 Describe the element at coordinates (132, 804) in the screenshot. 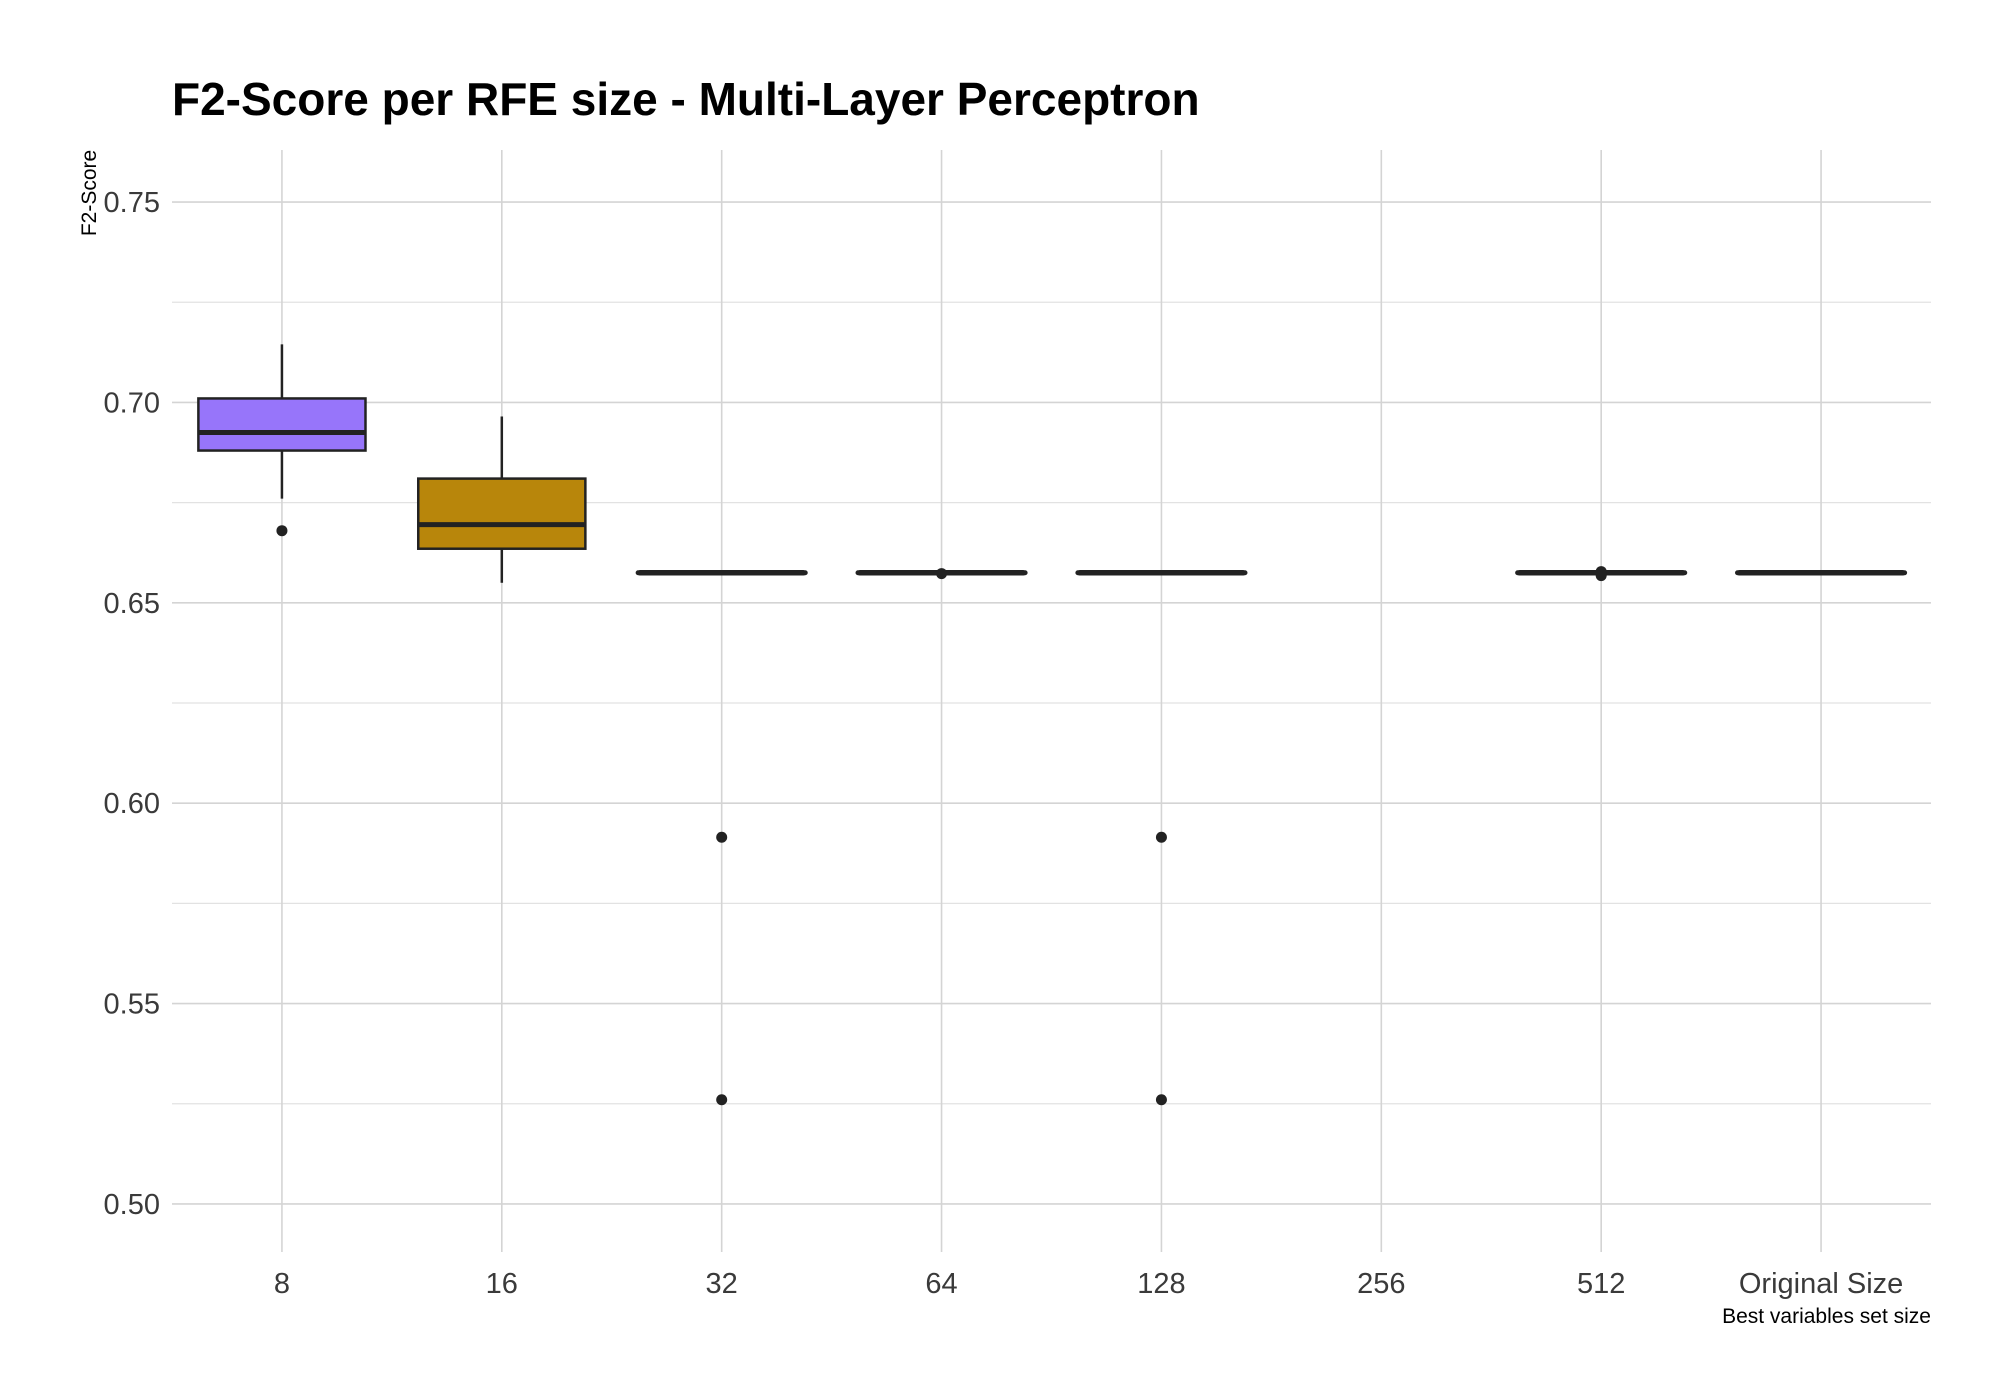

I see `y-tick-label: 0.60` at that location.